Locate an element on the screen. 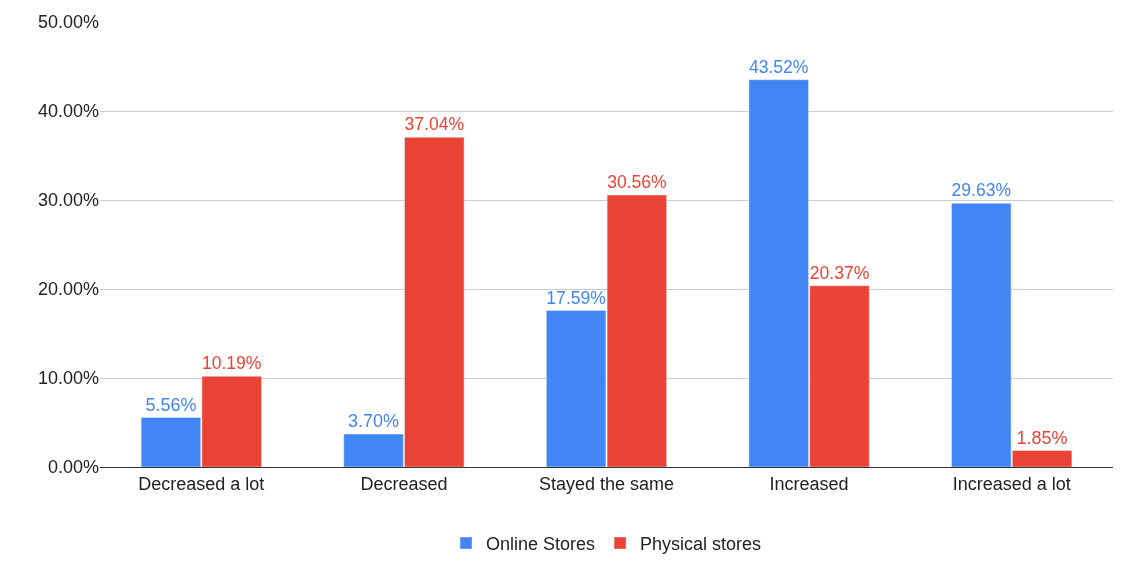 Image resolution: width=1133 pixels, height=574 pixels. data-label: 29.63% is located at coordinates (981, 190).